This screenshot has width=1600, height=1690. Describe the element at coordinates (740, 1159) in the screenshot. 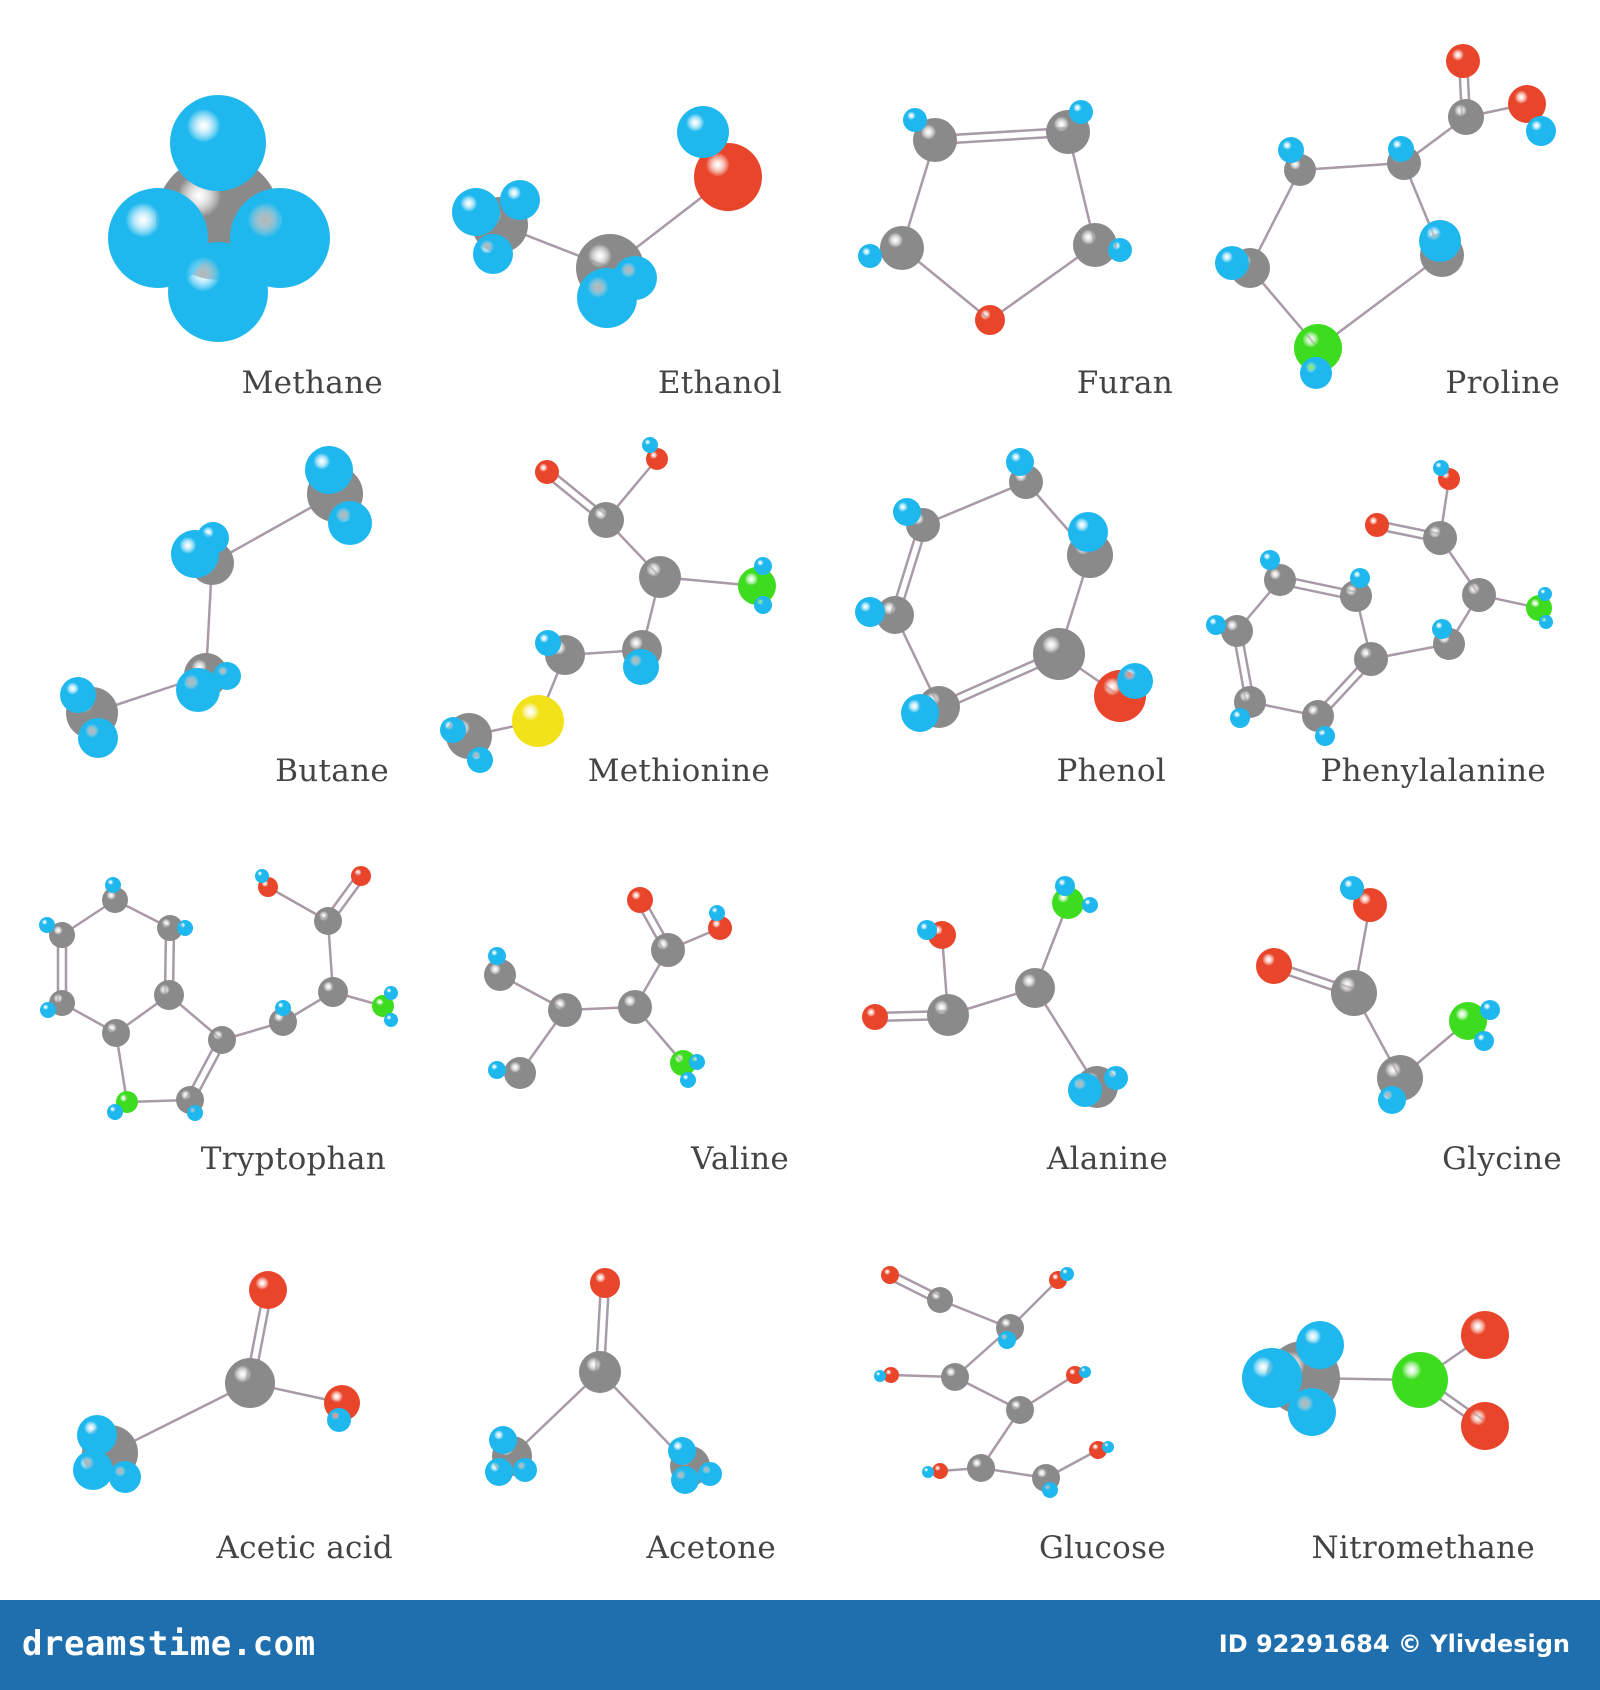

I see `label-valine: Valine` at that location.